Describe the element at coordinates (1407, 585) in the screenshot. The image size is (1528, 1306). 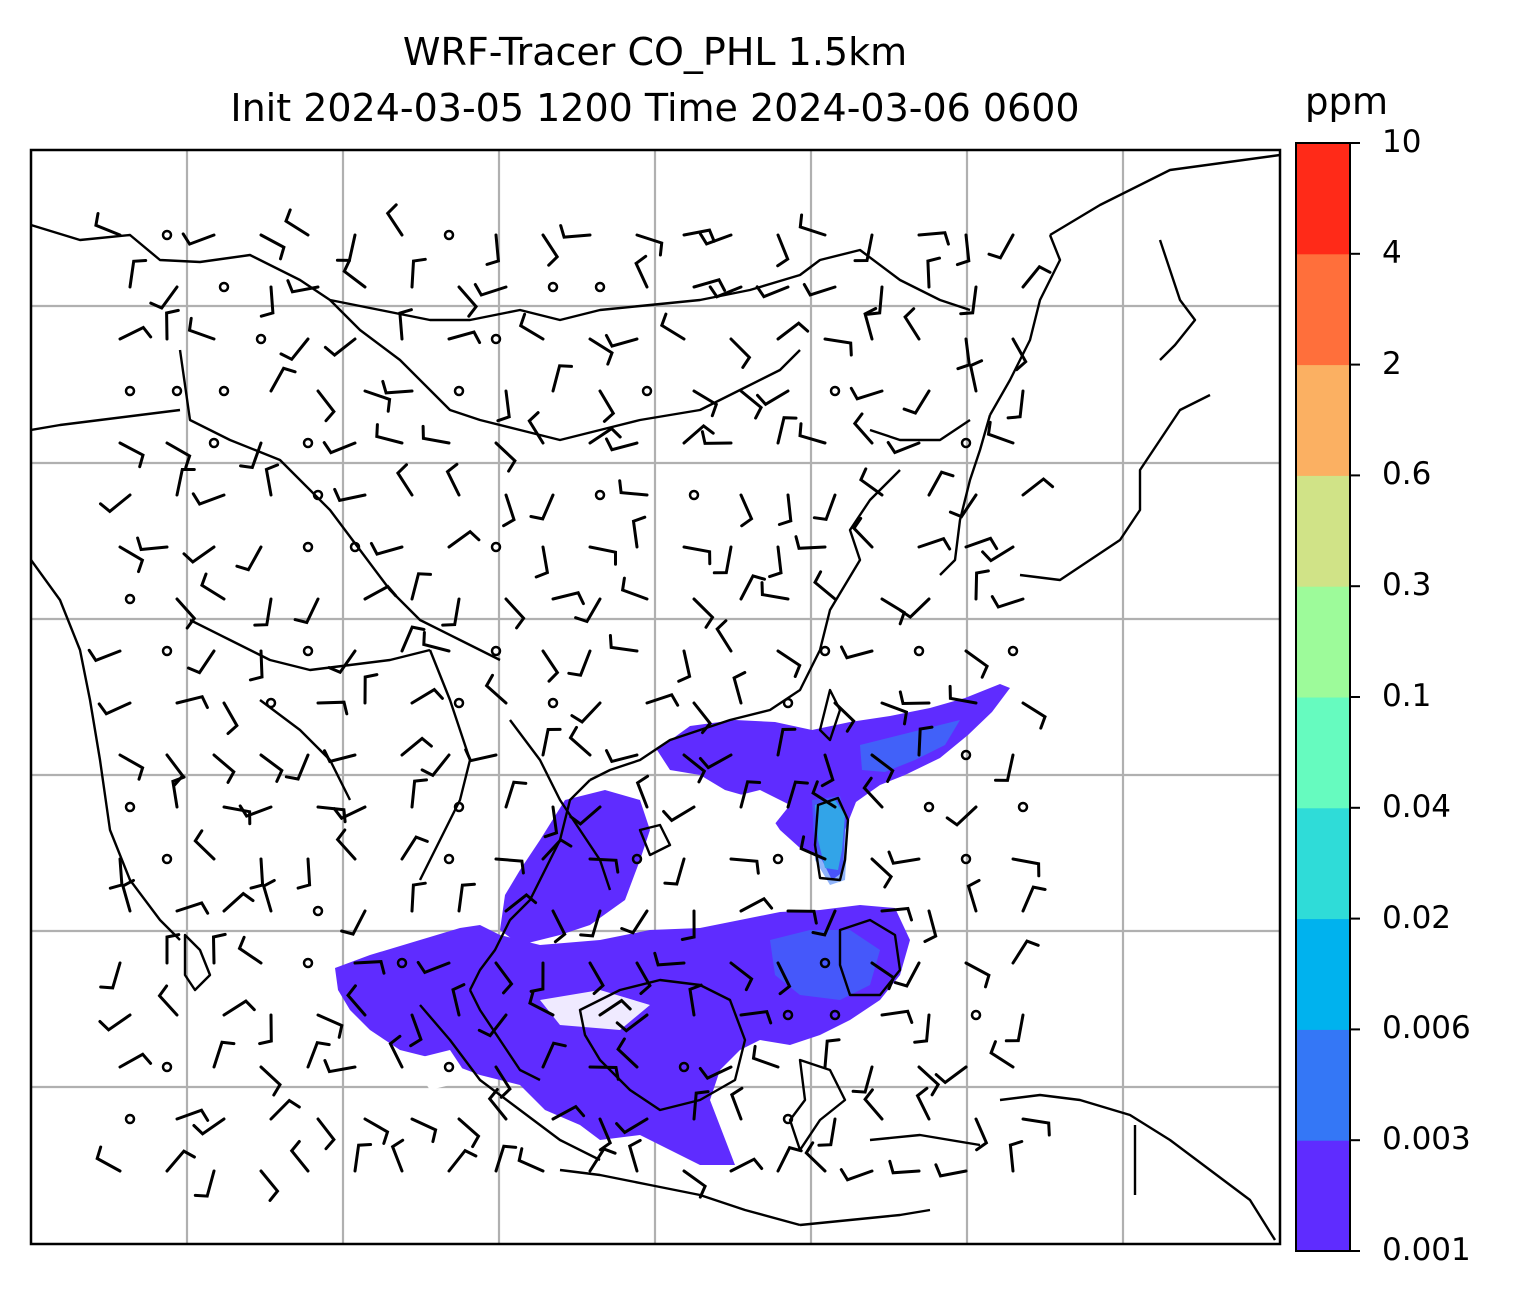
I see `colorbar-tick-label: 0.3` at that location.